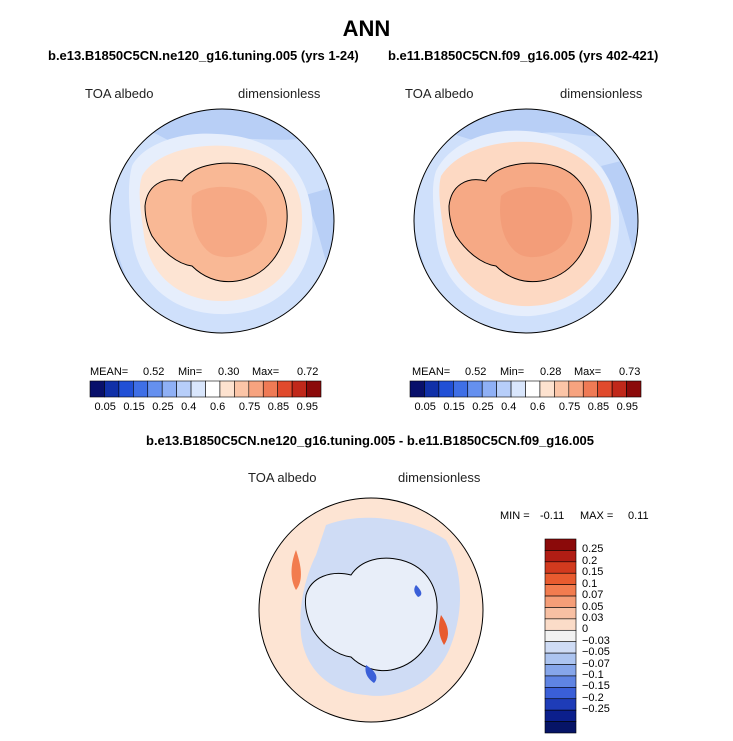  Describe the element at coordinates (590, 560) in the screenshot. I see `difference-colorbar-tick-label: 0.2` at that location.